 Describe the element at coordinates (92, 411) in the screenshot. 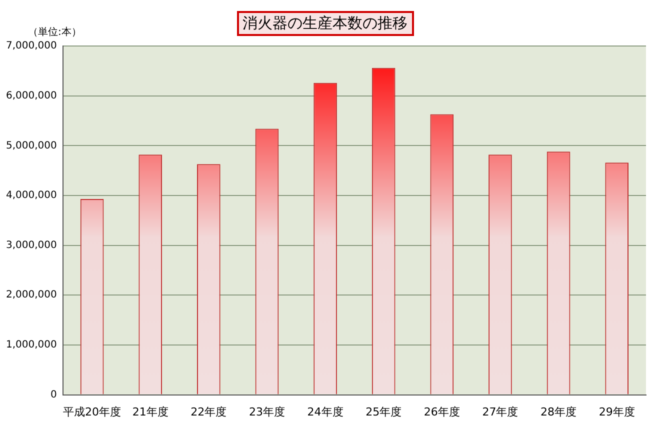

I see `x-tick-label: 平成20年度` at that location.